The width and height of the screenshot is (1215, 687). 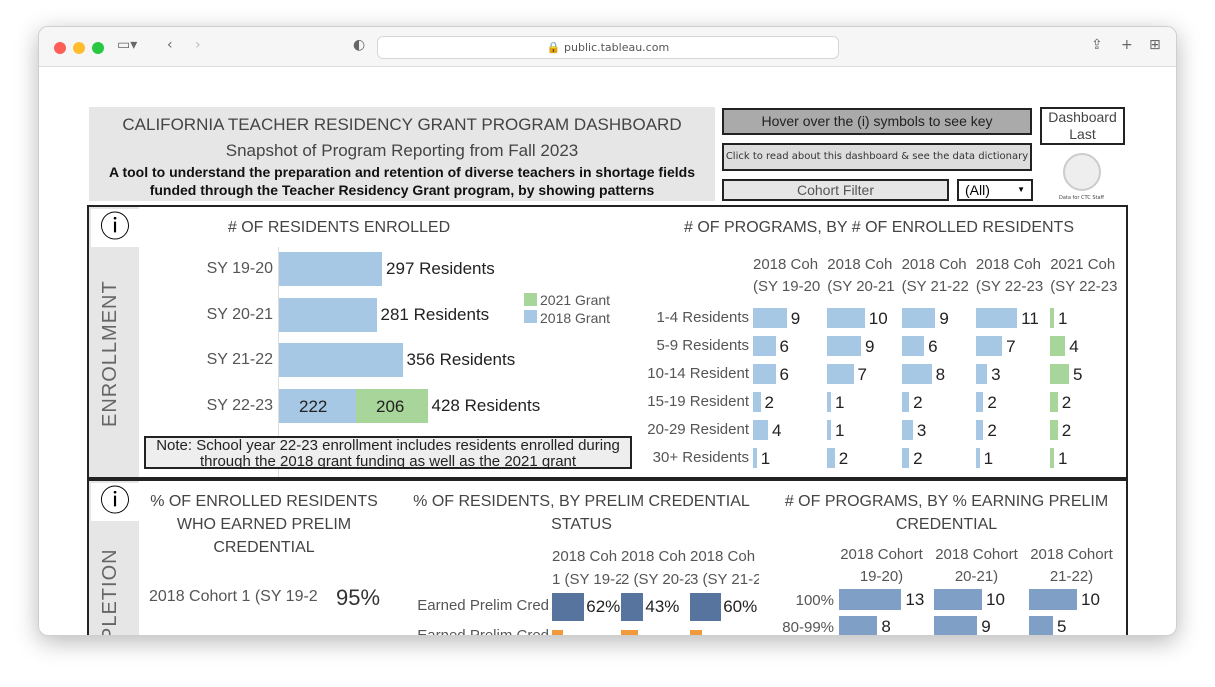 What do you see at coordinates (1071, 576) in the screenshot?
I see `column-header: 21-22)` at bounding box center [1071, 576].